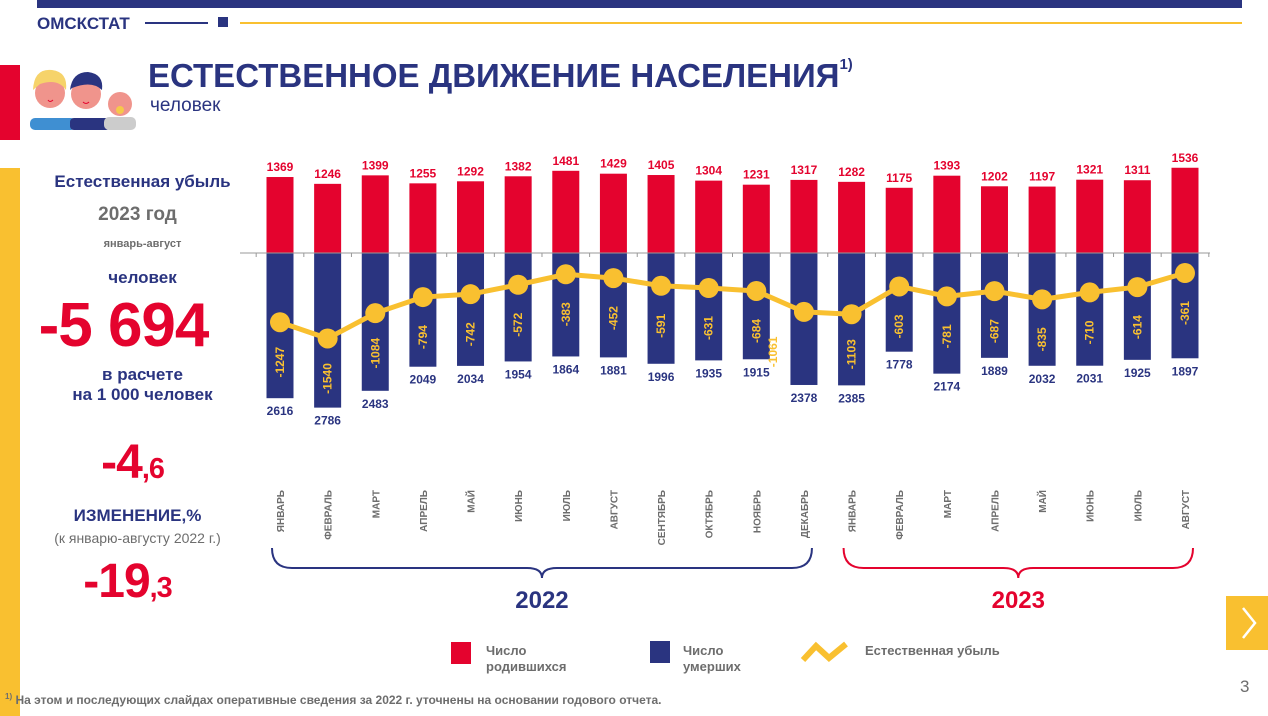 This screenshot has height=716, width=1268. I want to click on decline-value-label: -710, so click(1090, 332).